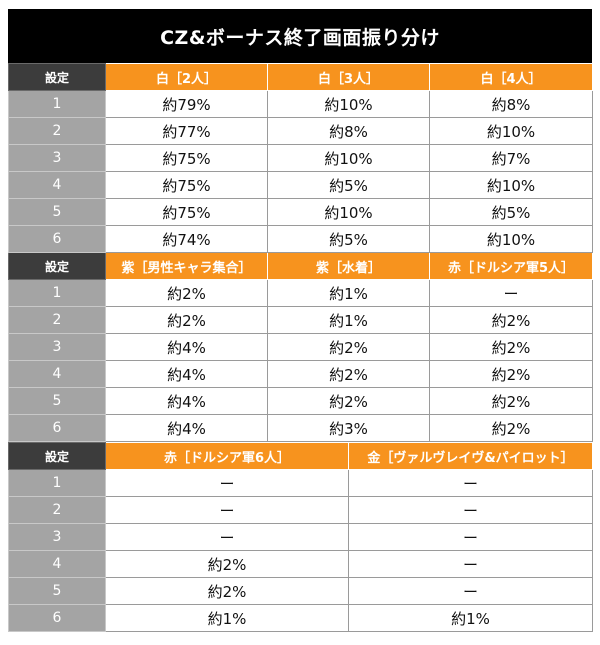  Describe the element at coordinates (511, 266) in the screenshot. I see `column-header: 赤［ドルシア軍5人］` at that location.